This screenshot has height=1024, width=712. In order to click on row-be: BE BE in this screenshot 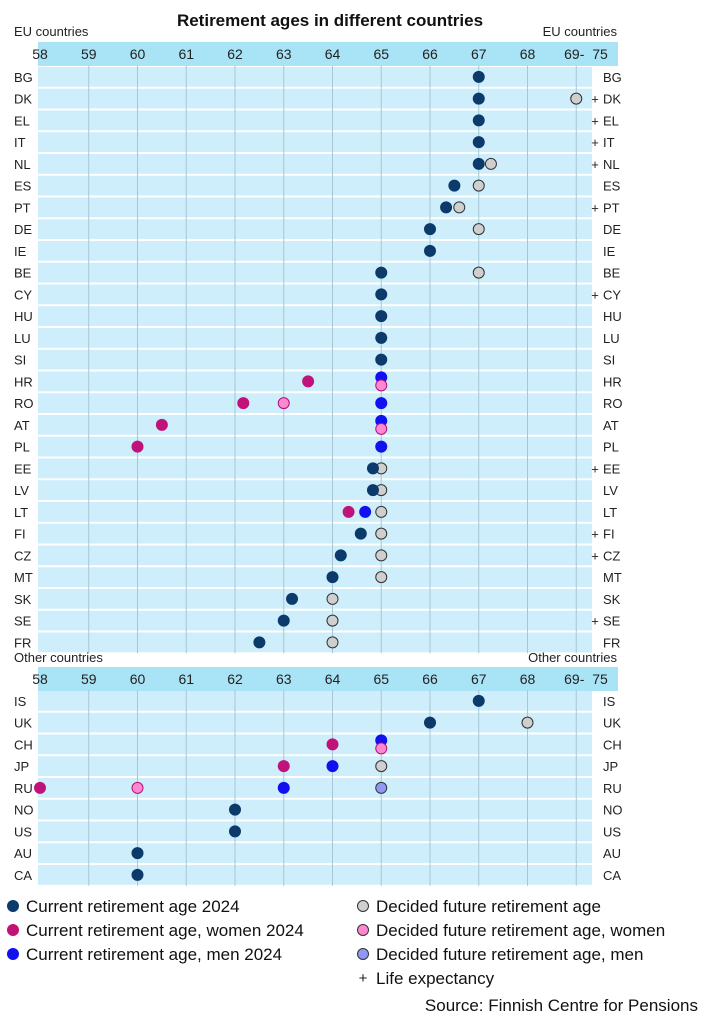, I will do `click(317, 273)`.